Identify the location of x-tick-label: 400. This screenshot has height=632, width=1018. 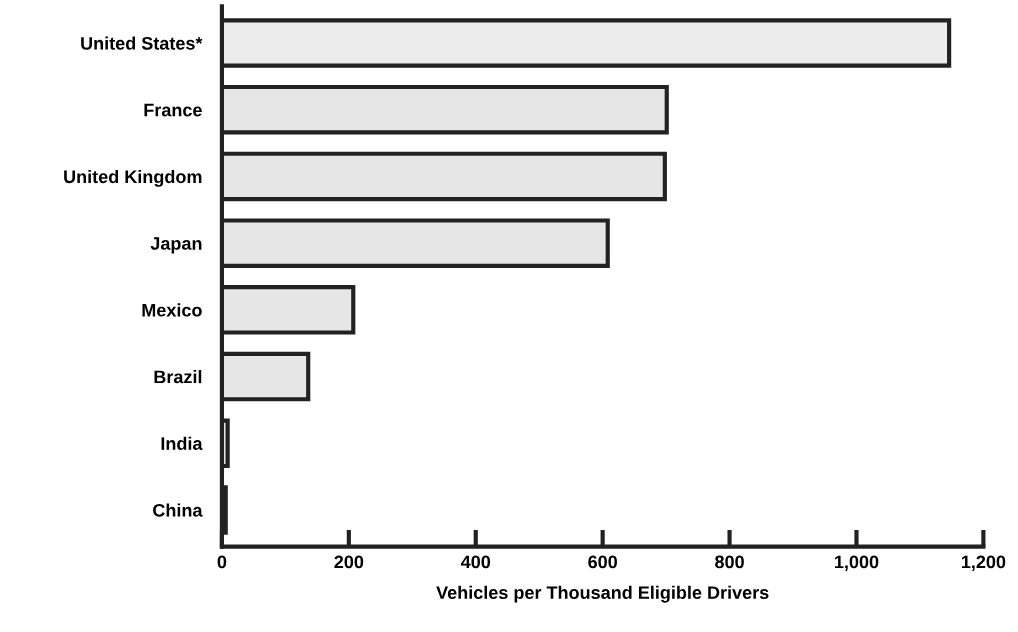
(475, 562).